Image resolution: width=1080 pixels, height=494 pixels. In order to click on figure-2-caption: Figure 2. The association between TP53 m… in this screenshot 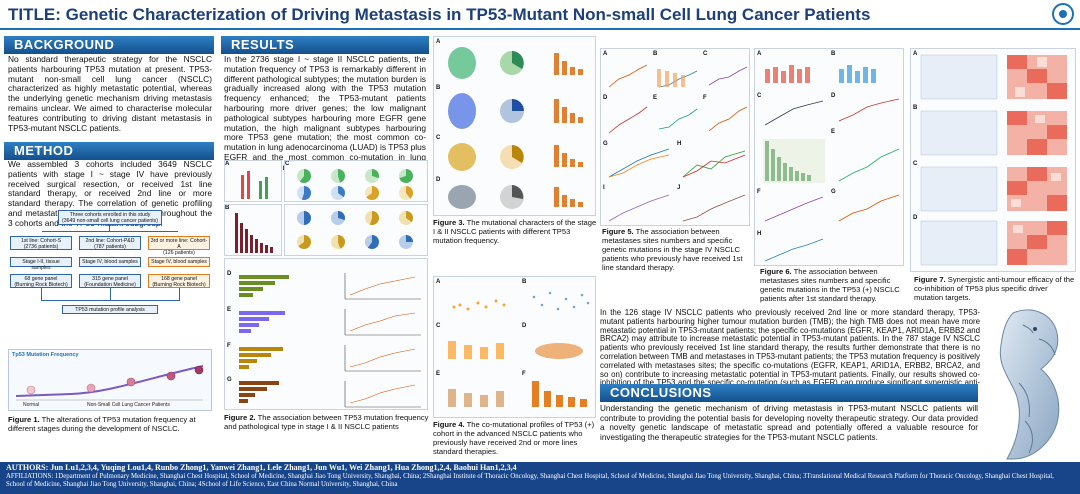, I will do `click(326, 422)`.